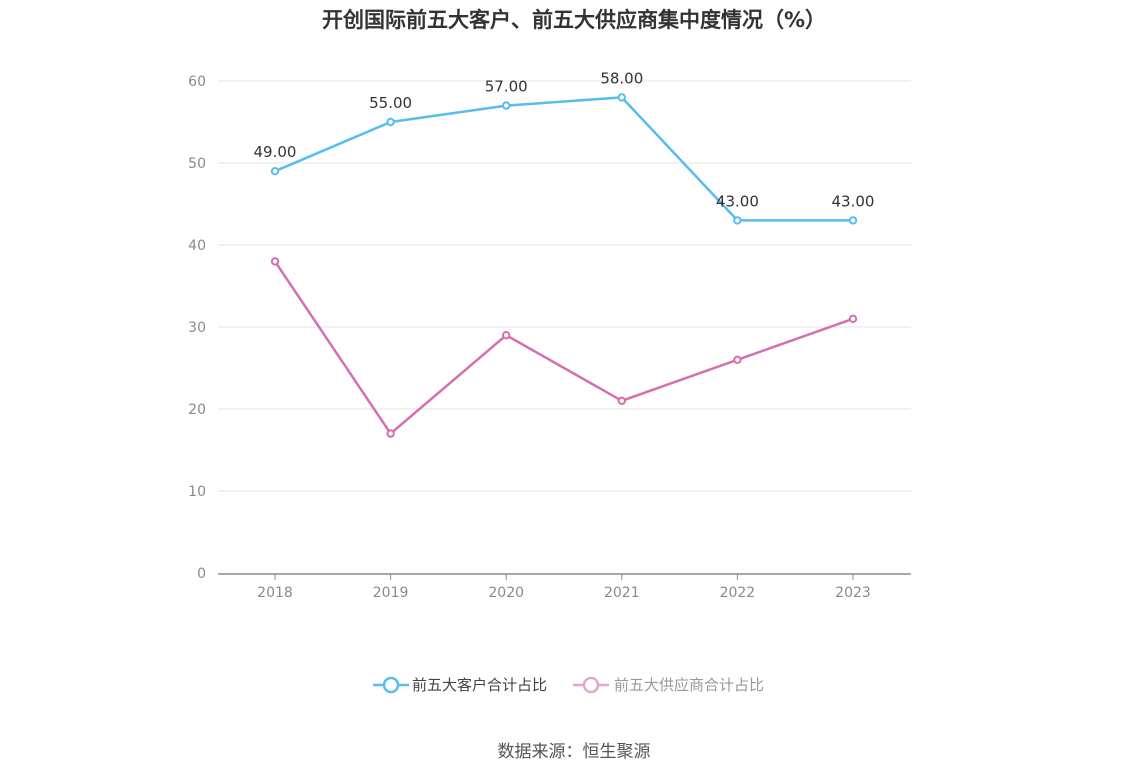 The image size is (1148, 776). I want to click on x-tick-label: 2020, so click(506, 593).